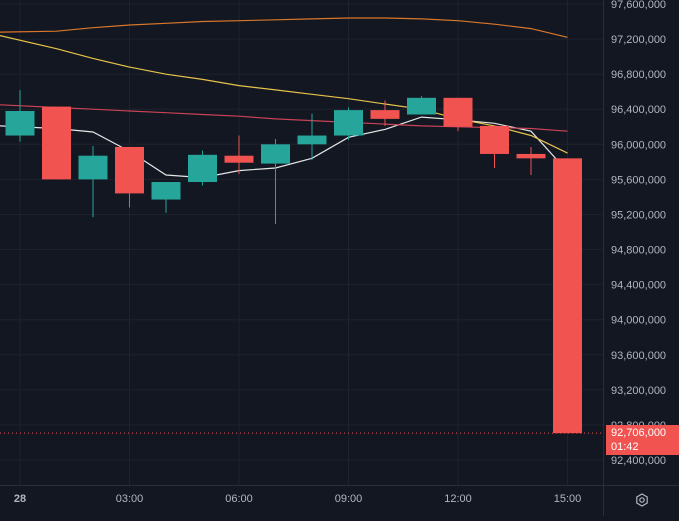 This screenshot has width=679, height=521. What do you see at coordinates (284, 118) in the screenshot?
I see `moving-average-red` at bounding box center [284, 118].